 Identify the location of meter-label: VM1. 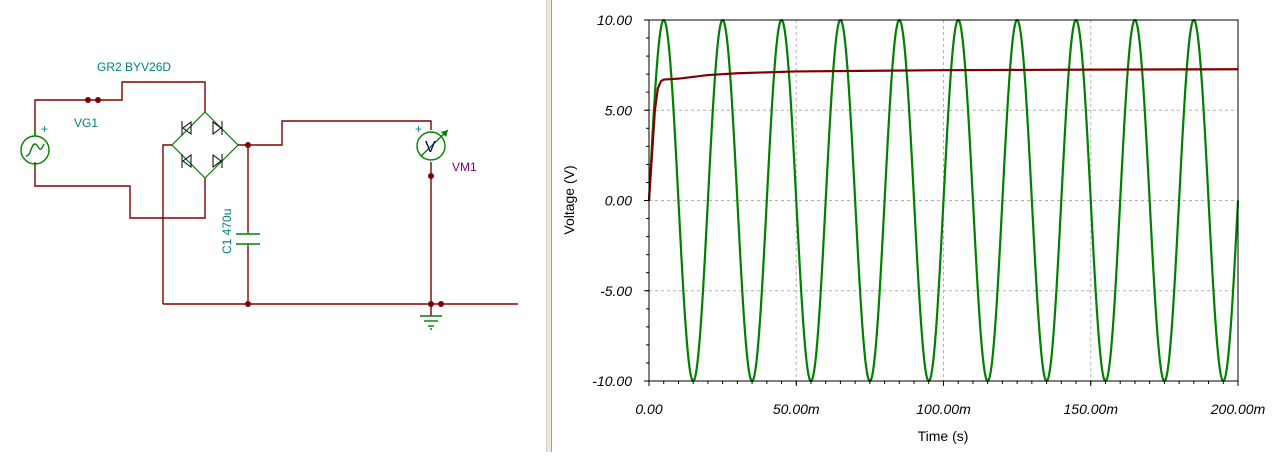
(464, 167).